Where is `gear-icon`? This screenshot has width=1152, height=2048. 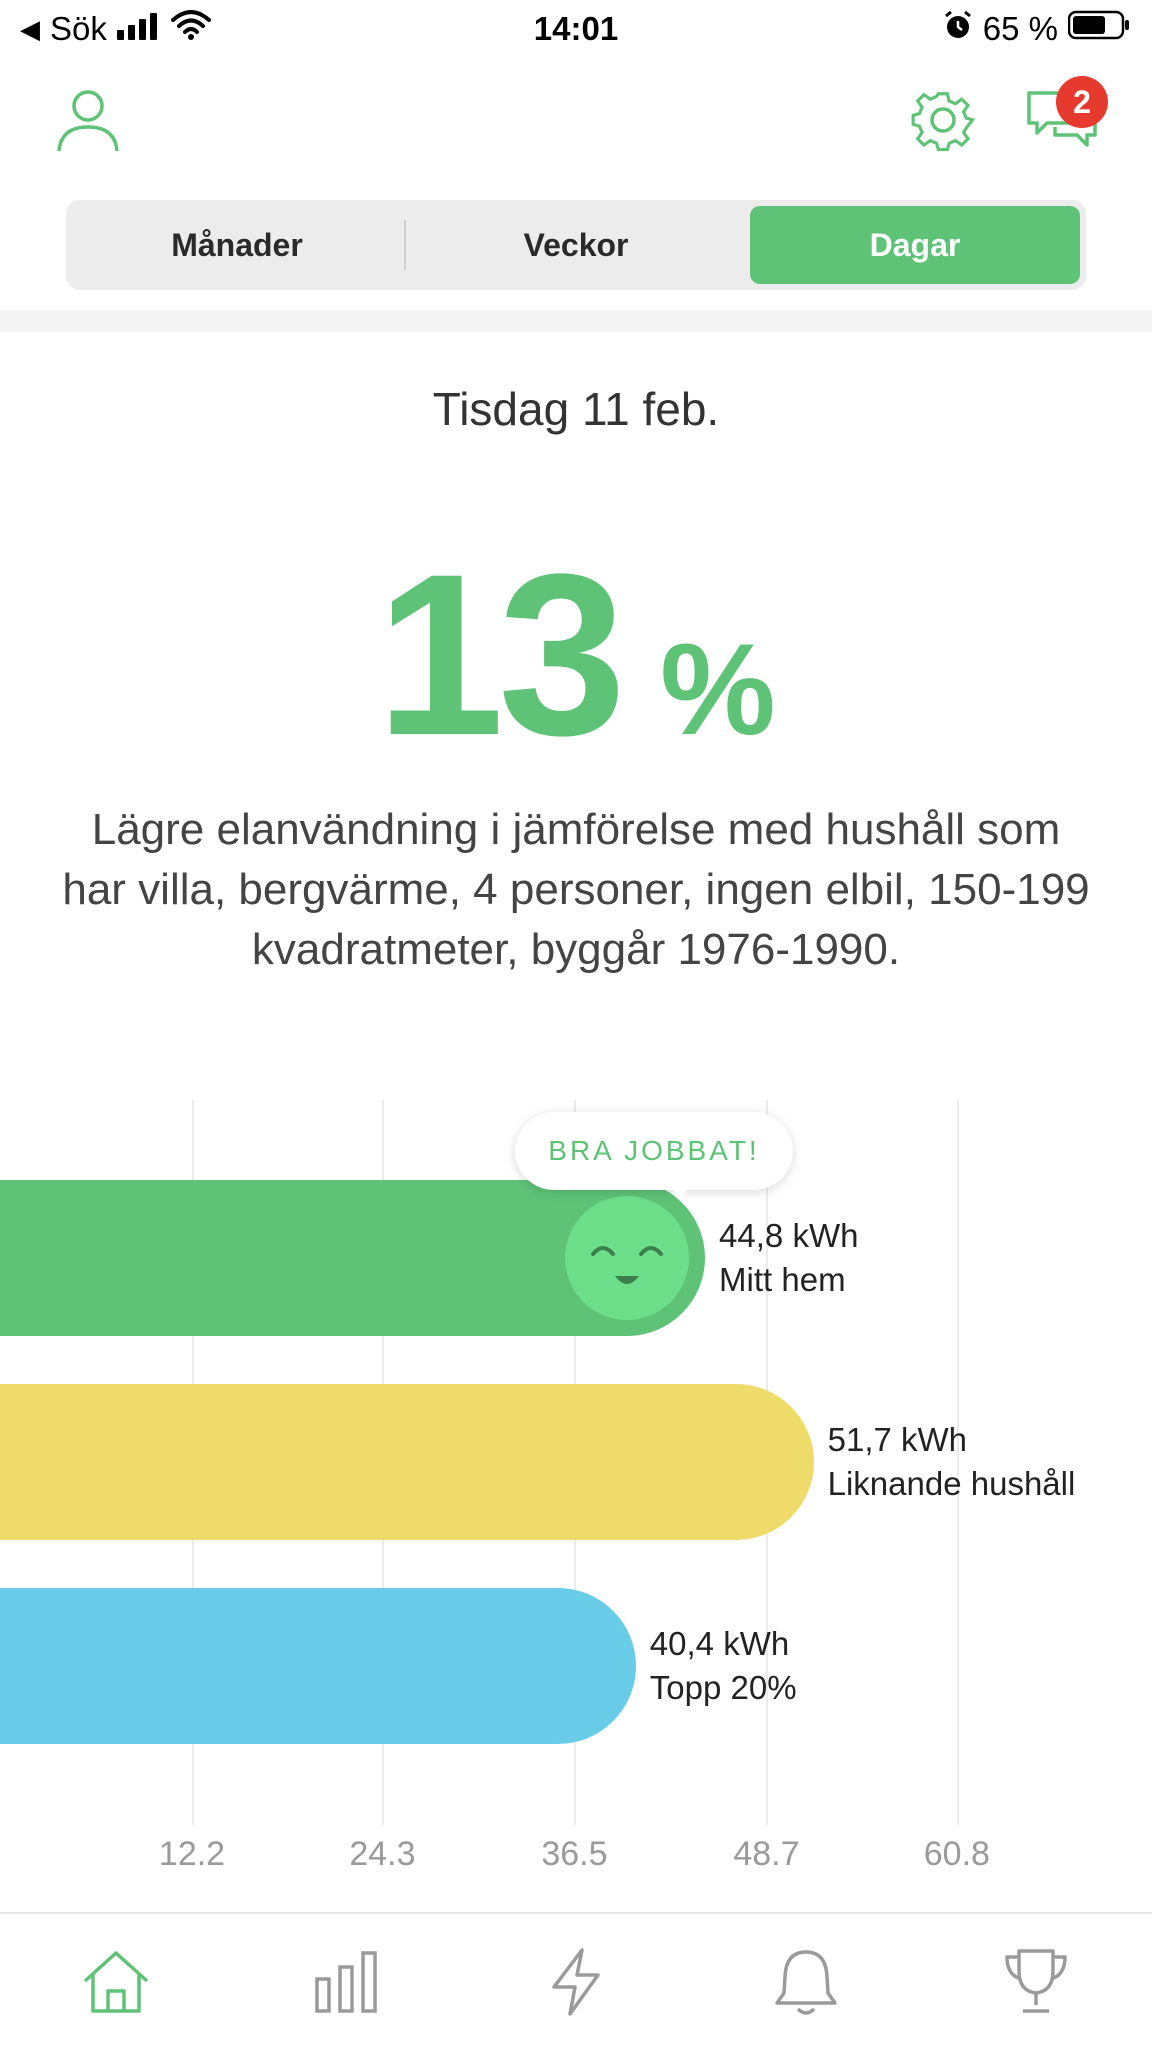 gear-icon is located at coordinates (943, 122).